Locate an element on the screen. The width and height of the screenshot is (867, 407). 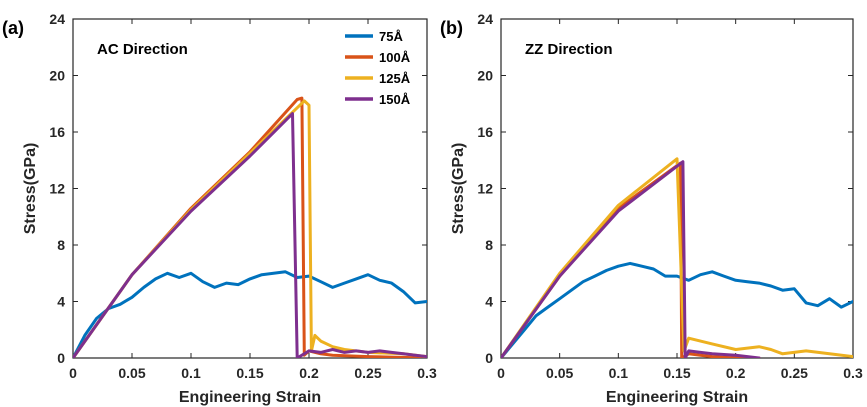
direction-annotation: AC Direction is located at coordinates (142, 49).